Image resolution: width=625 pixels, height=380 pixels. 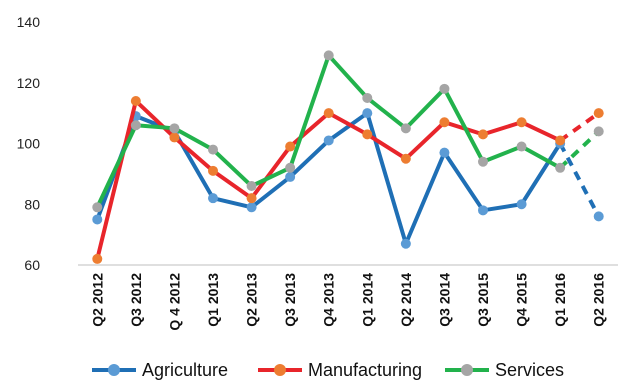 I want to click on x-tick-label: Q 4 2012, so click(x=174, y=302).